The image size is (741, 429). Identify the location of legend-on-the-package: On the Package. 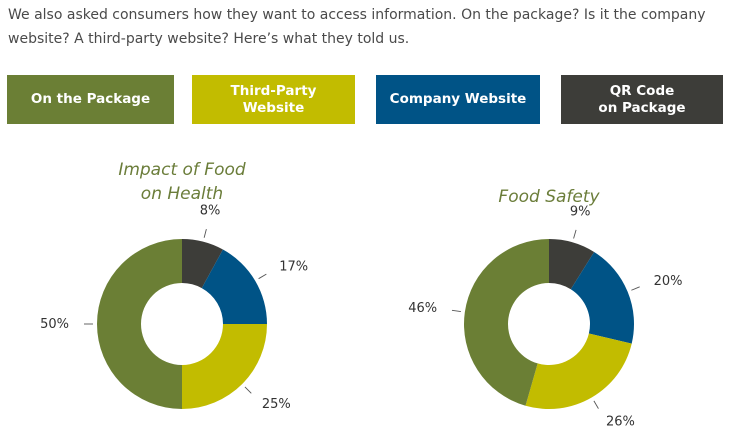
(90, 99).